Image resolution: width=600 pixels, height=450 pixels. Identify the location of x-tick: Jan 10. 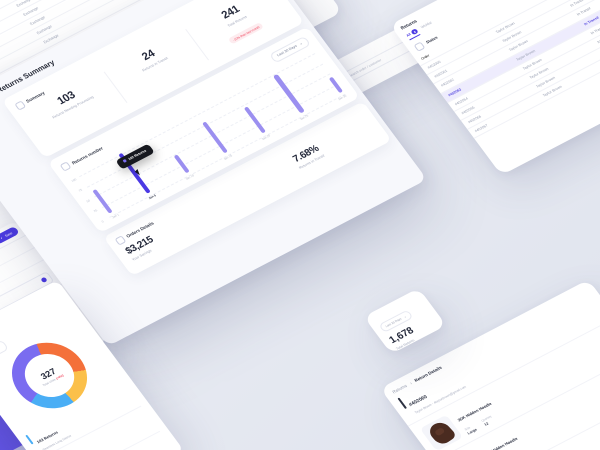
(189, 177).